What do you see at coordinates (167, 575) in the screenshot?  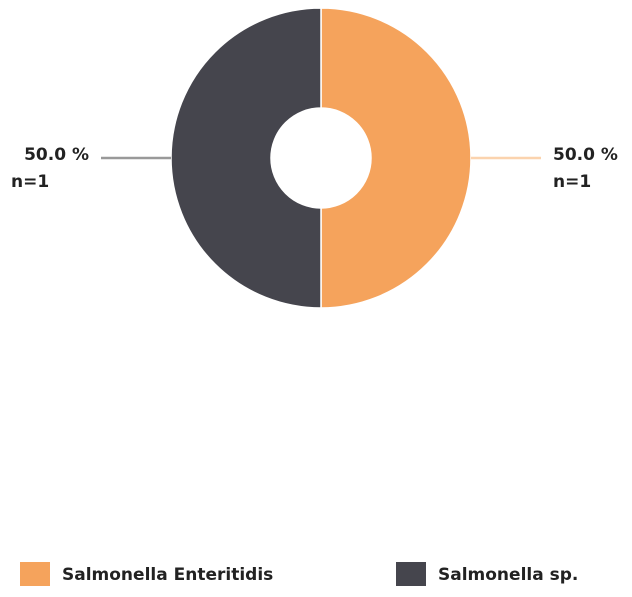 I see `legend-label: Salmonella Enteritidis` at bounding box center [167, 575].